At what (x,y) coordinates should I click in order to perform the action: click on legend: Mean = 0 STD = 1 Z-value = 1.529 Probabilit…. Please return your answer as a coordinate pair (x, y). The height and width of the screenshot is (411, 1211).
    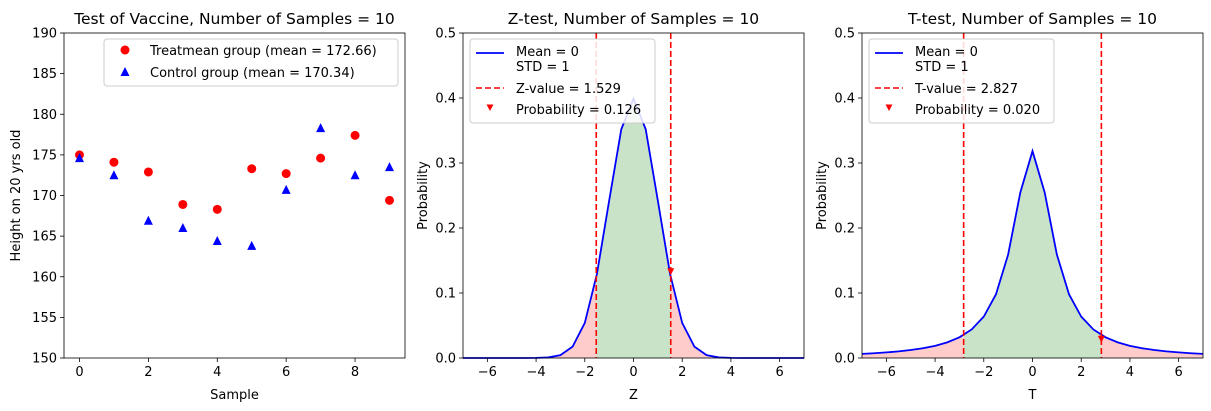
    Looking at the image, I should click on (562, 81).